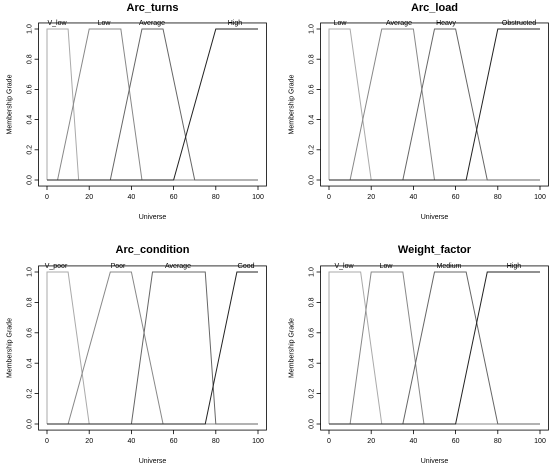  Describe the element at coordinates (153, 8) in the screenshot. I see `chart-title: Arc_turns` at that location.